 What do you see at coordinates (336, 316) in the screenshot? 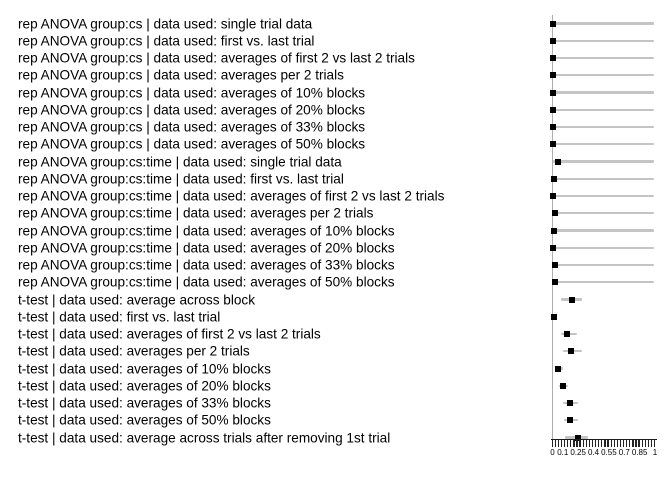
I see `plot-row: t-test | data used: first vs. last trial` at bounding box center [336, 316].